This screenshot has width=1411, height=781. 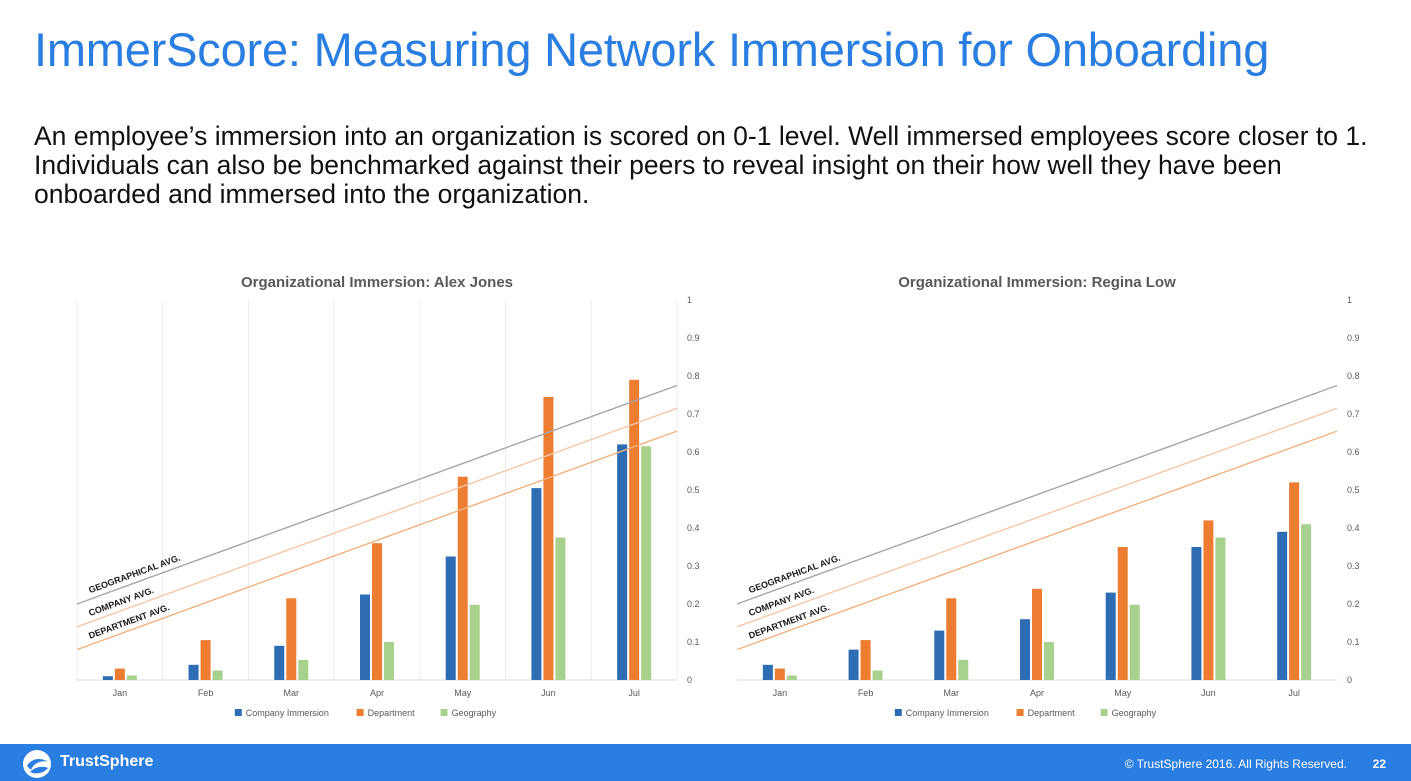 I want to click on page-number: 22, so click(x=1379, y=764).